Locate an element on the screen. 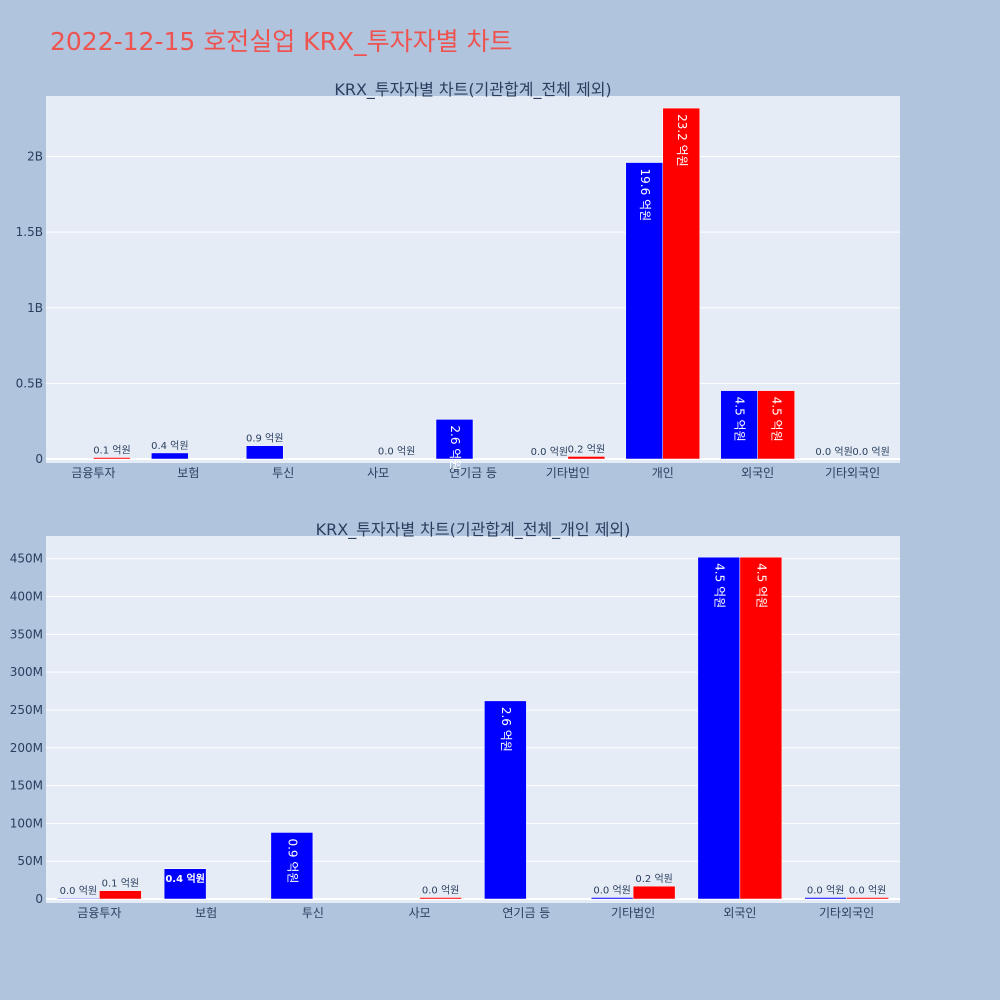  y-tick-label: 150M is located at coordinates (26, 786).